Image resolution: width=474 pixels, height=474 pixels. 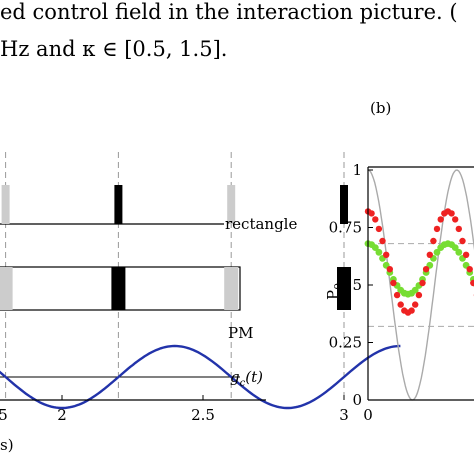 I want to click on gc-label: gc(t), so click(x=246, y=378).